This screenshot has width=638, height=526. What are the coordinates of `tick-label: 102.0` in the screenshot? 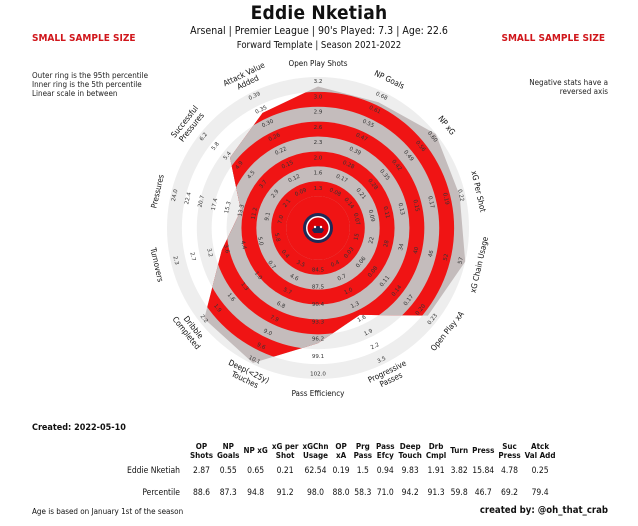 It's located at (318, 374).